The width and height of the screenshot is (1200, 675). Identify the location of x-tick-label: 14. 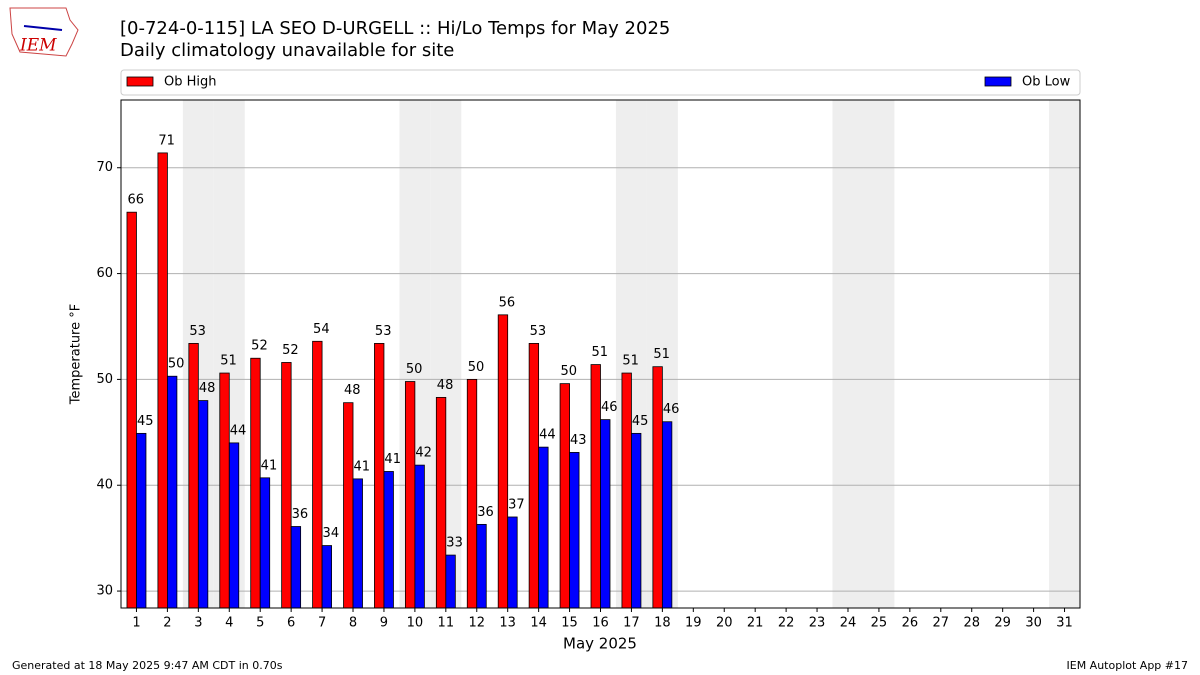
(538, 623).